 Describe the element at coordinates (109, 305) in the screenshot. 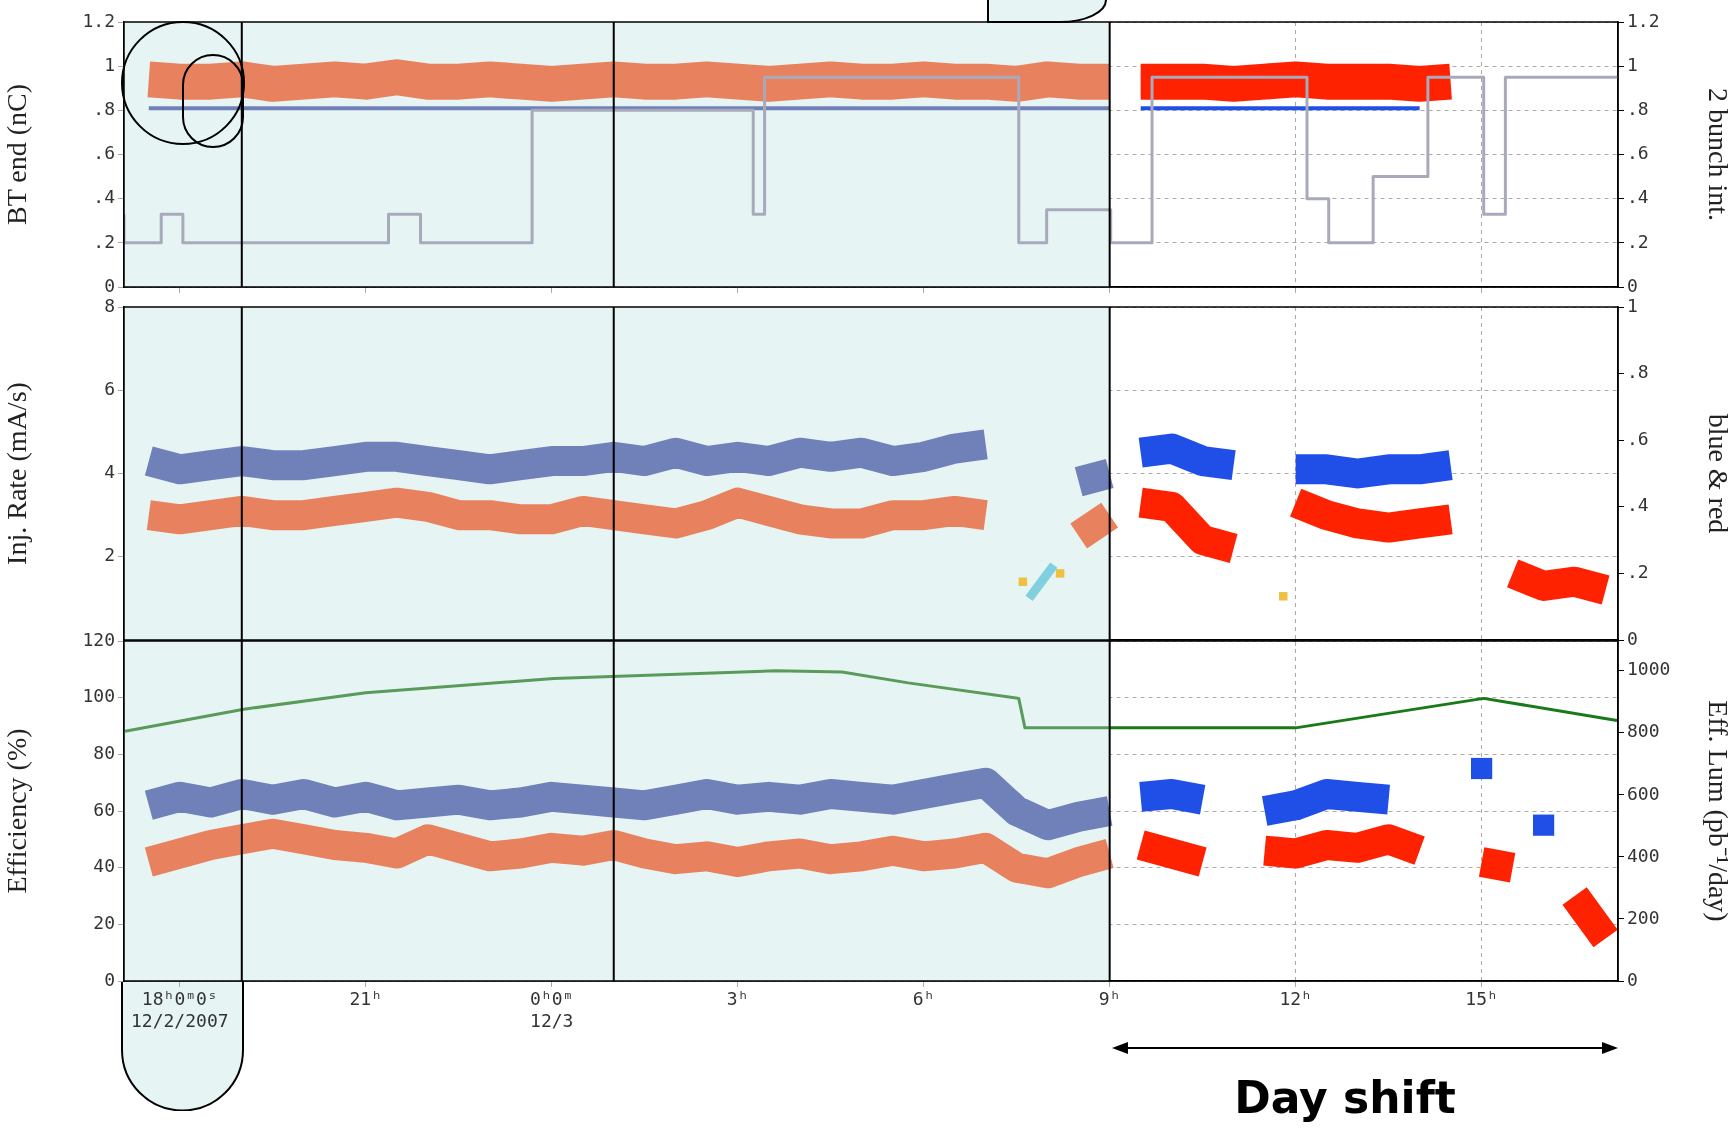

I see `y-tick-label: 8` at that location.